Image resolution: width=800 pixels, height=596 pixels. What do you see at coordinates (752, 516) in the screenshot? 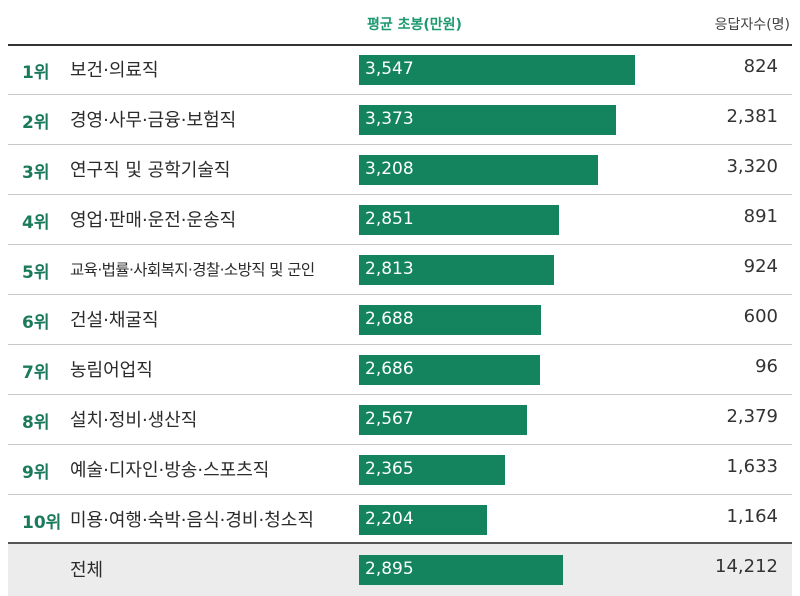
I see `respondent-count: 1,164` at bounding box center [752, 516].